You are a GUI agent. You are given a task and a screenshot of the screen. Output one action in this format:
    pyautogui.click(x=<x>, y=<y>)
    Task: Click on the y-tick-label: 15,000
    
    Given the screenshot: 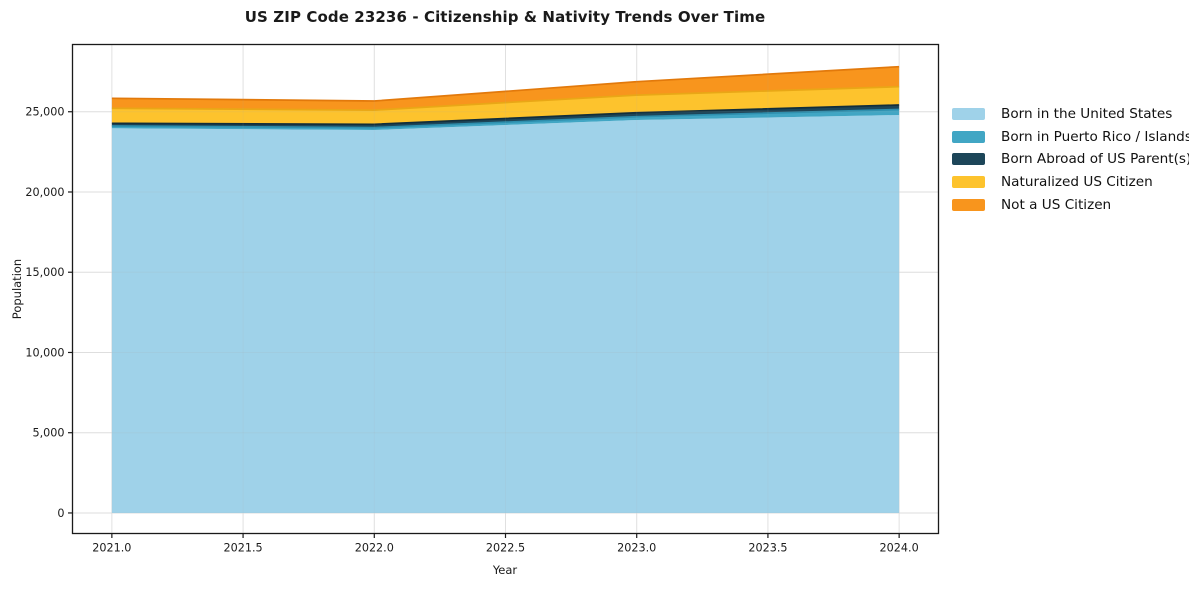 What is the action you would take?
    pyautogui.click(x=44, y=272)
    